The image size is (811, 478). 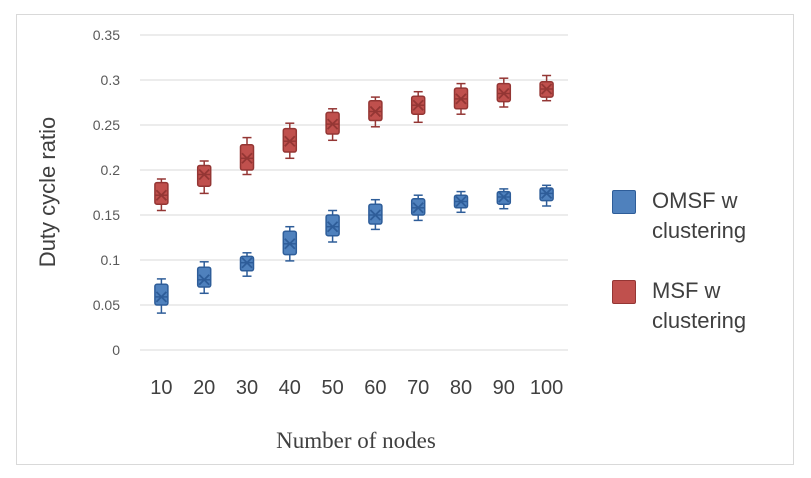 What do you see at coordinates (106, 125) in the screenshot?
I see `y-tick-label: 0.25` at bounding box center [106, 125].